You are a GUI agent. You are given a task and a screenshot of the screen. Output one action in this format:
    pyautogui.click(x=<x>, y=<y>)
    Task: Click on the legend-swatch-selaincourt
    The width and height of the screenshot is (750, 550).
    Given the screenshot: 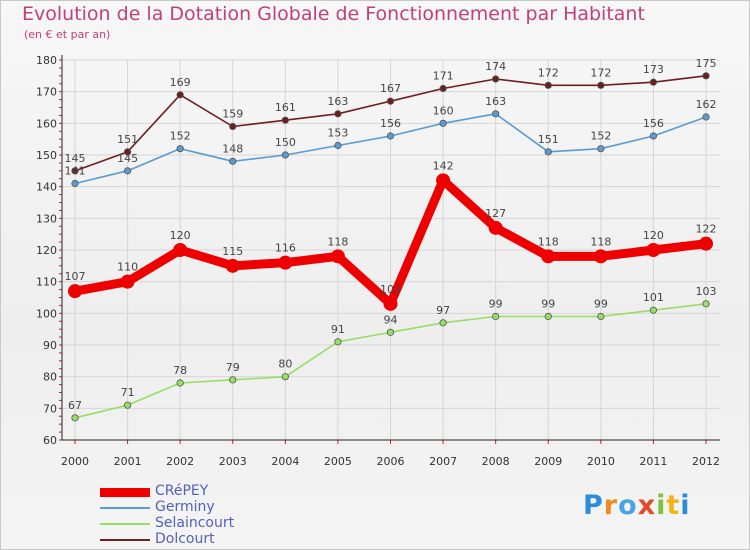 What is the action you would take?
    pyautogui.click(x=125, y=524)
    